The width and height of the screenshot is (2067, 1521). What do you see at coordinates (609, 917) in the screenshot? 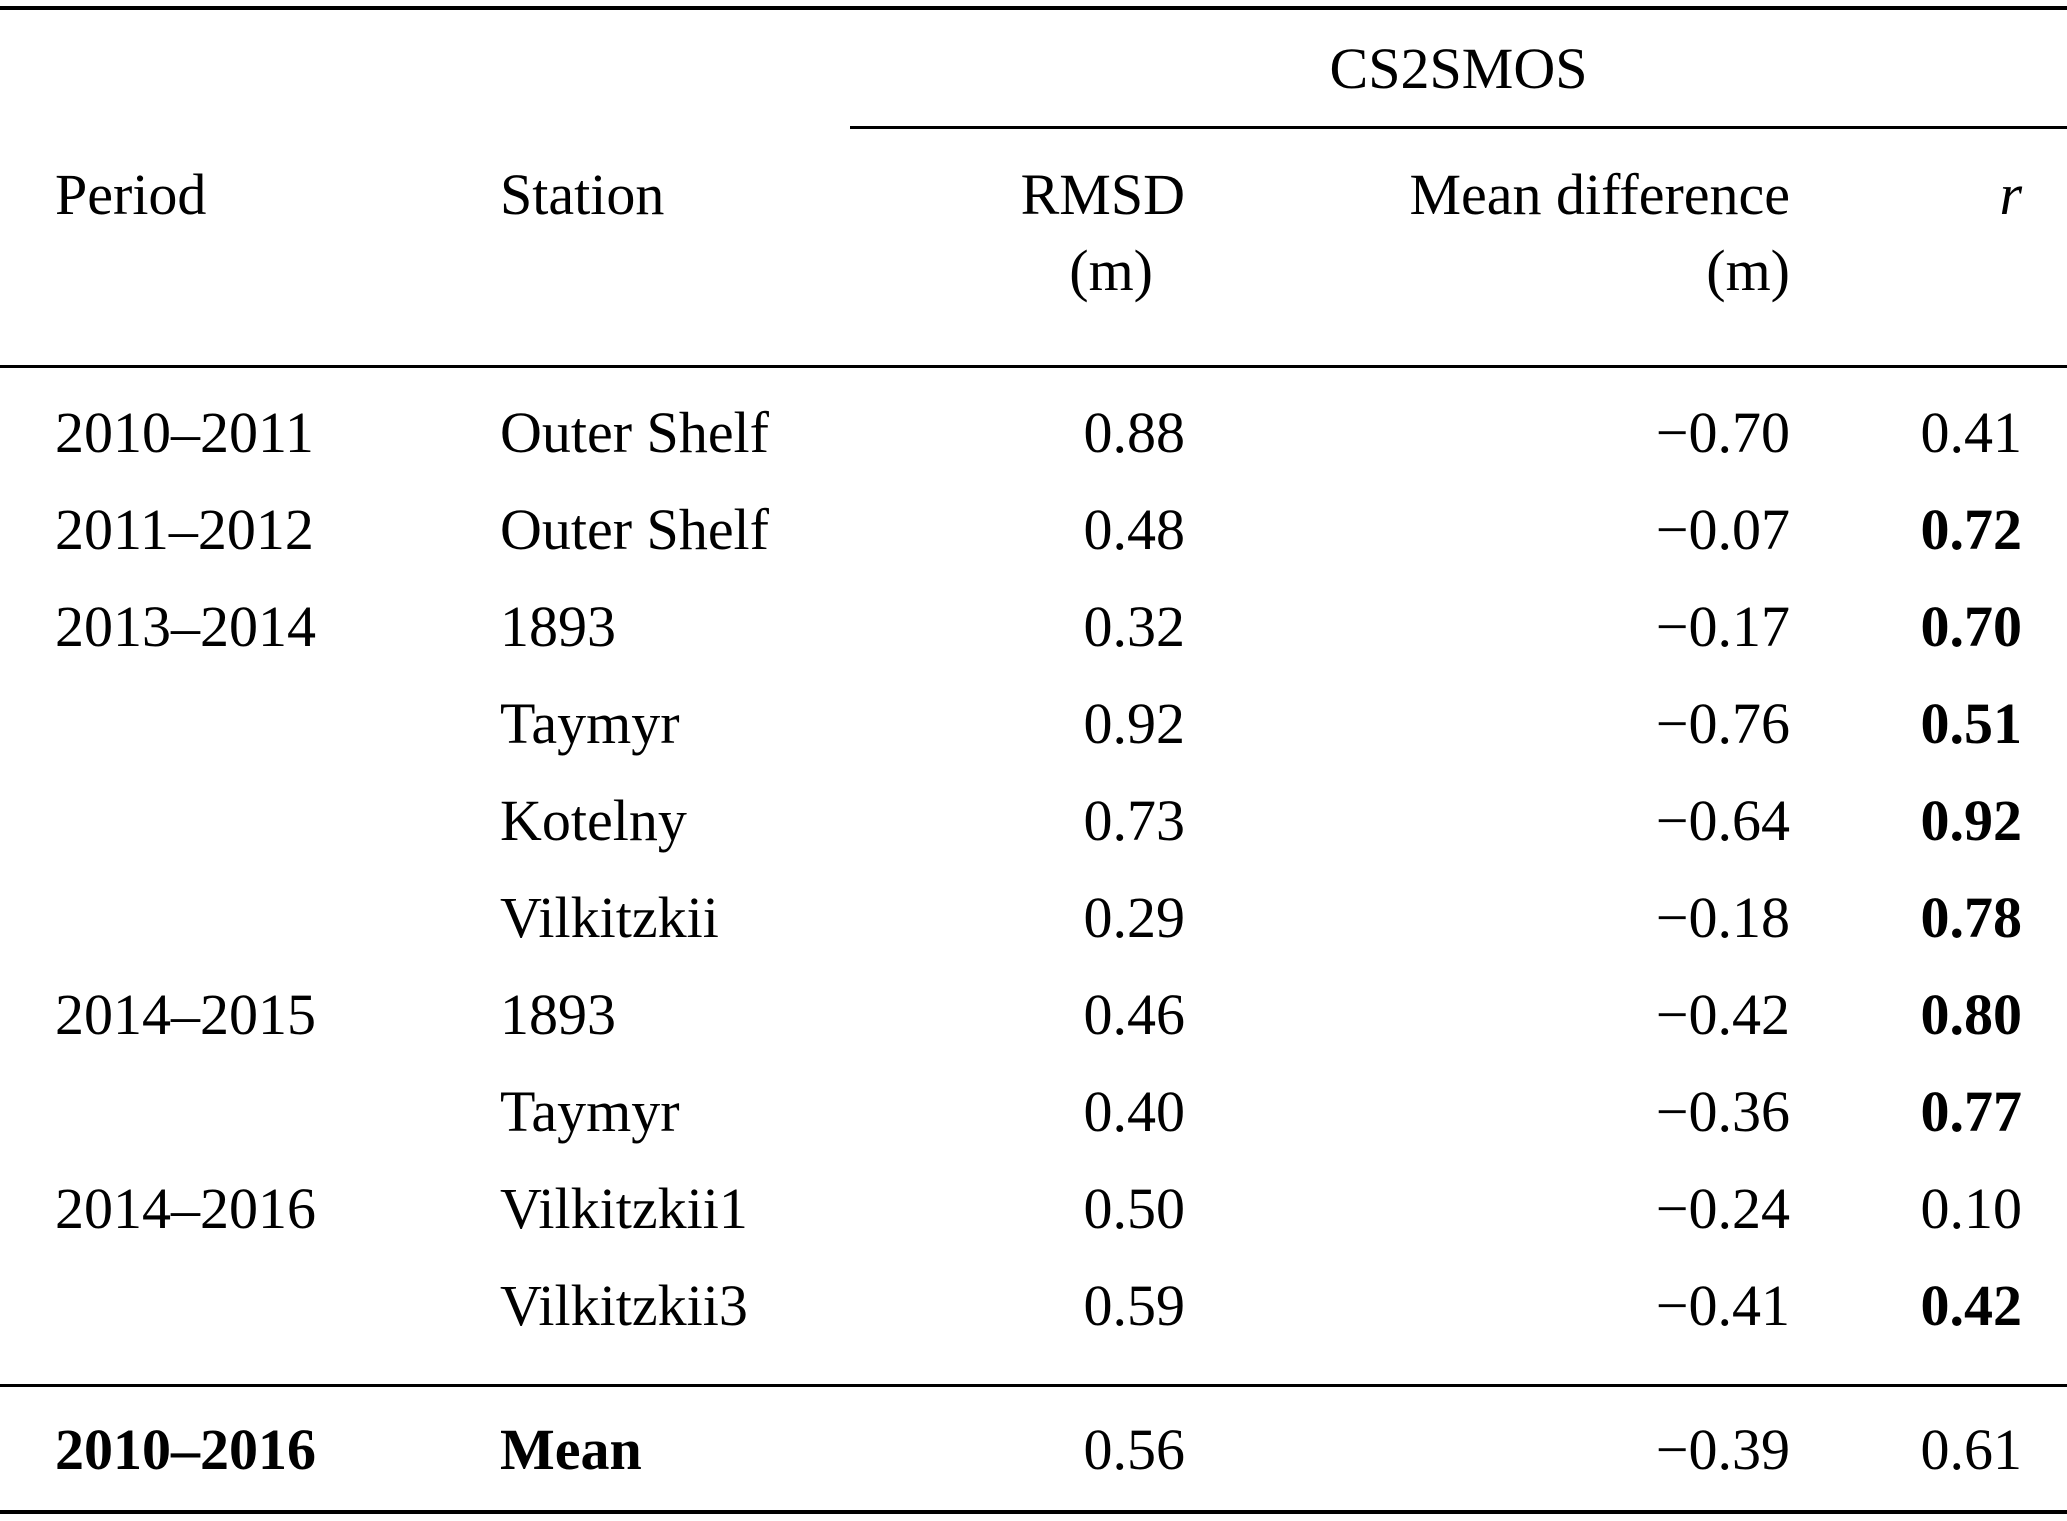
I see `station-cell: Vilkitzkii` at bounding box center [609, 917].